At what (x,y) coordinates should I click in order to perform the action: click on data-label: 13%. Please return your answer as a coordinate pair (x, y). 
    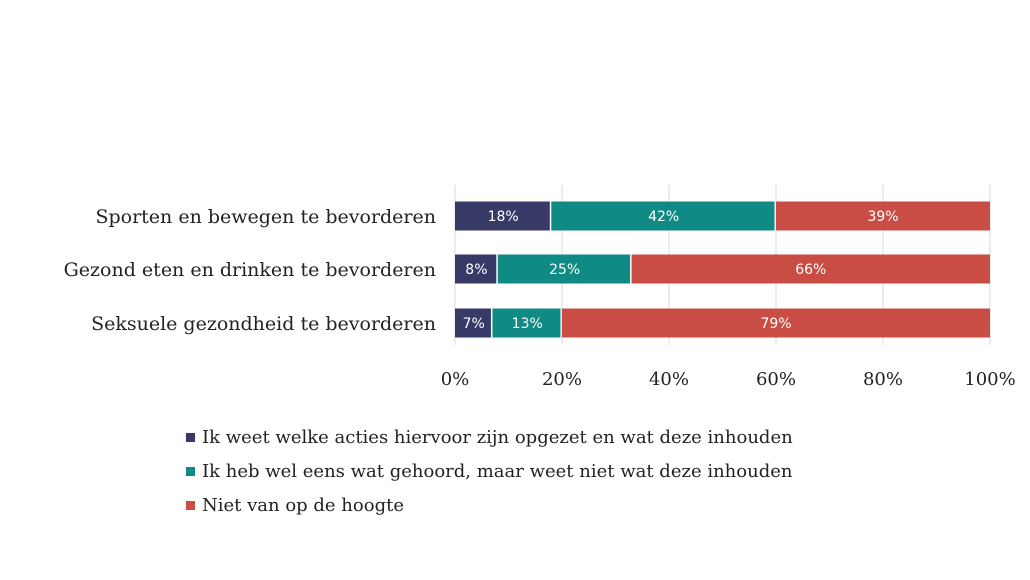
    Looking at the image, I should click on (527, 324).